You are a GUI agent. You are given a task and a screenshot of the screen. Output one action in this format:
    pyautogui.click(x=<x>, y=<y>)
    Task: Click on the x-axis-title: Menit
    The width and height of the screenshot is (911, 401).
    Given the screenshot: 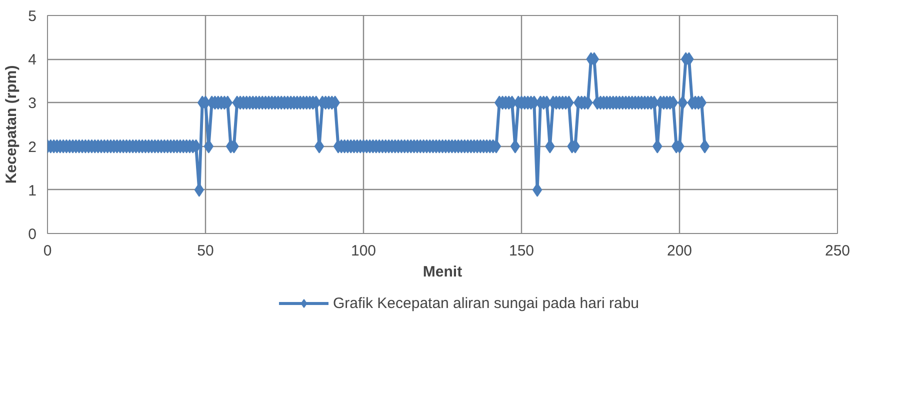 What is the action you would take?
    pyautogui.click(x=442, y=272)
    